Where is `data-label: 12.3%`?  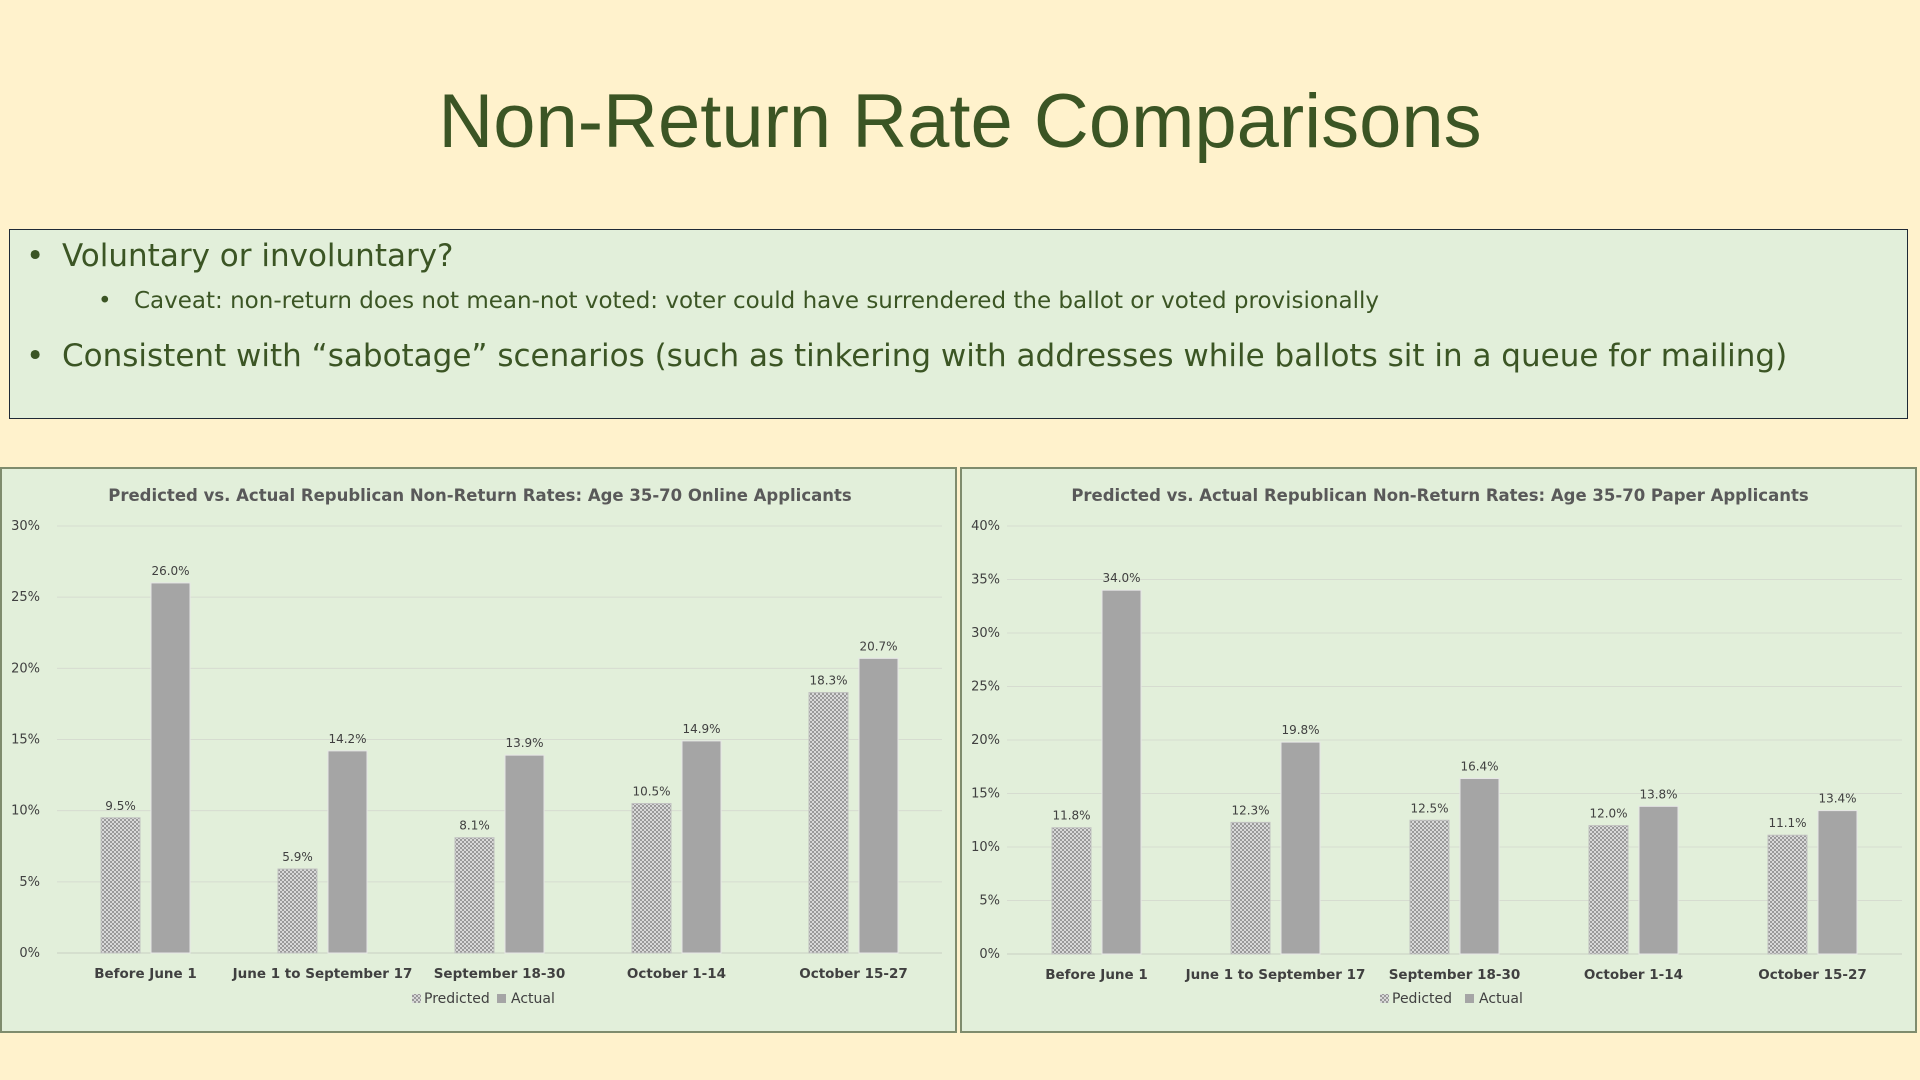 data-label: 12.3% is located at coordinates (1250, 810).